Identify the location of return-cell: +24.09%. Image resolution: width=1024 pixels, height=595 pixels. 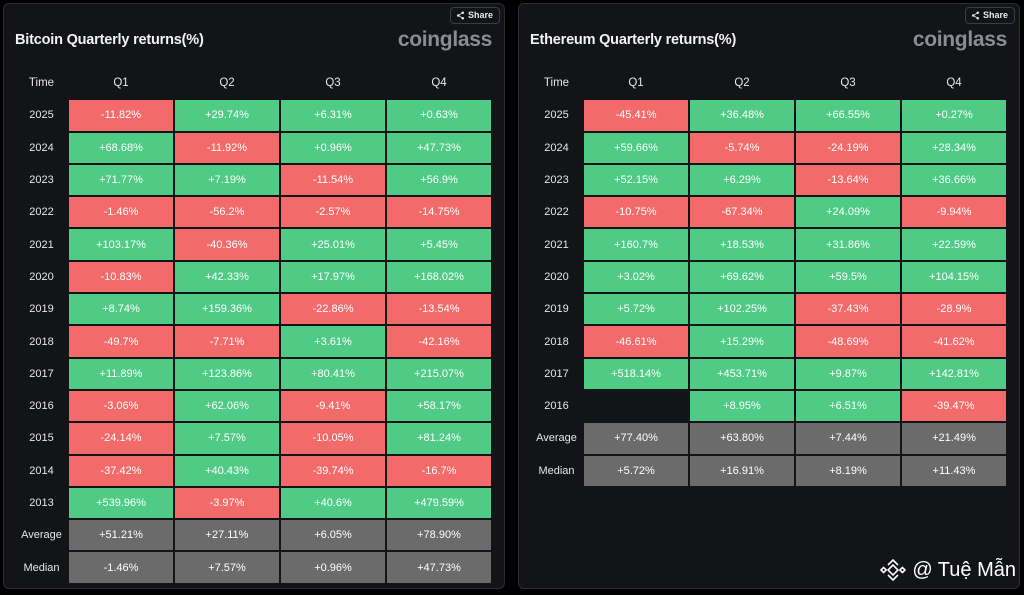
(848, 212).